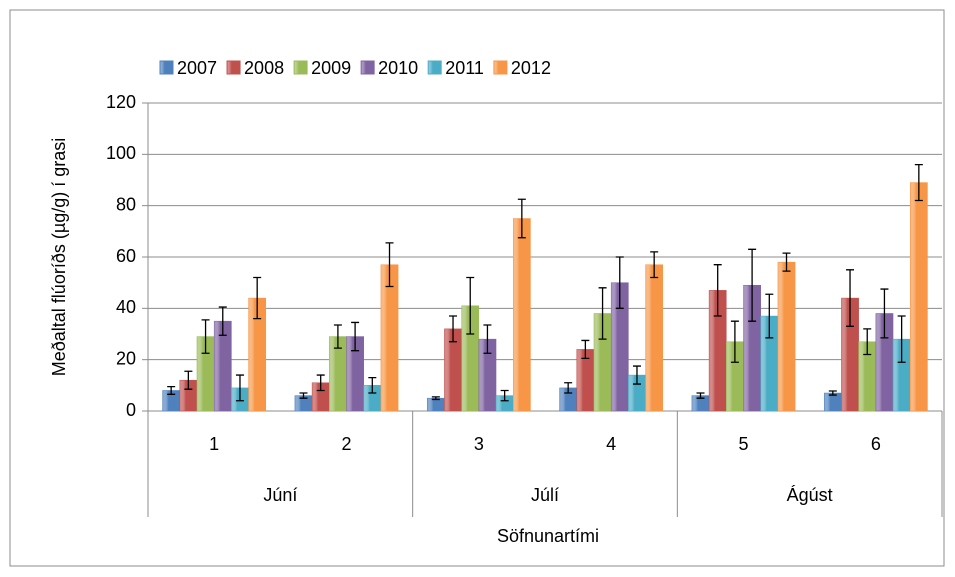 The height and width of the screenshot is (577, 955). Describe the element at coordinates (398, 68) in the screenshot. I see `legend-label: 2010` at that location.